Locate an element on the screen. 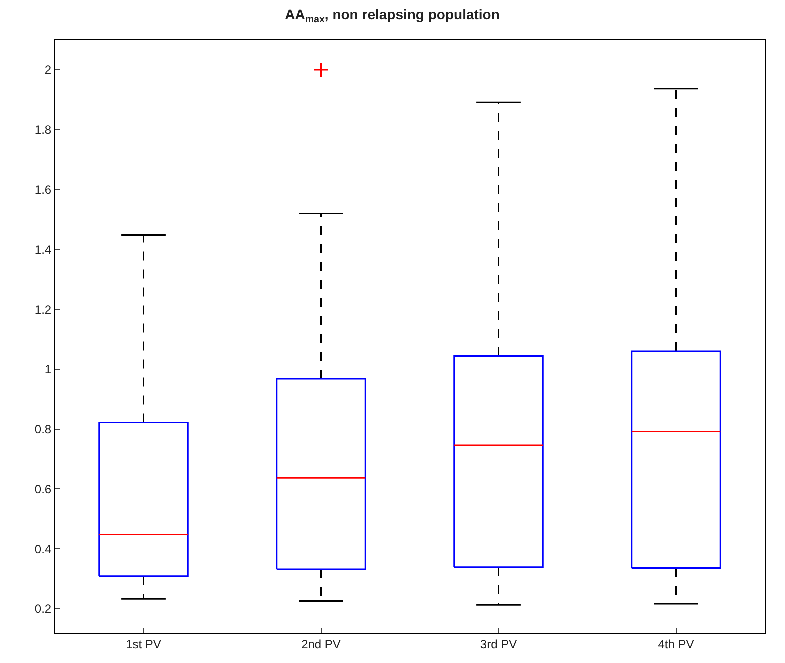 The image size is (785, 663). x-tick-label: 4th PV is located at coordinates (676, 644).